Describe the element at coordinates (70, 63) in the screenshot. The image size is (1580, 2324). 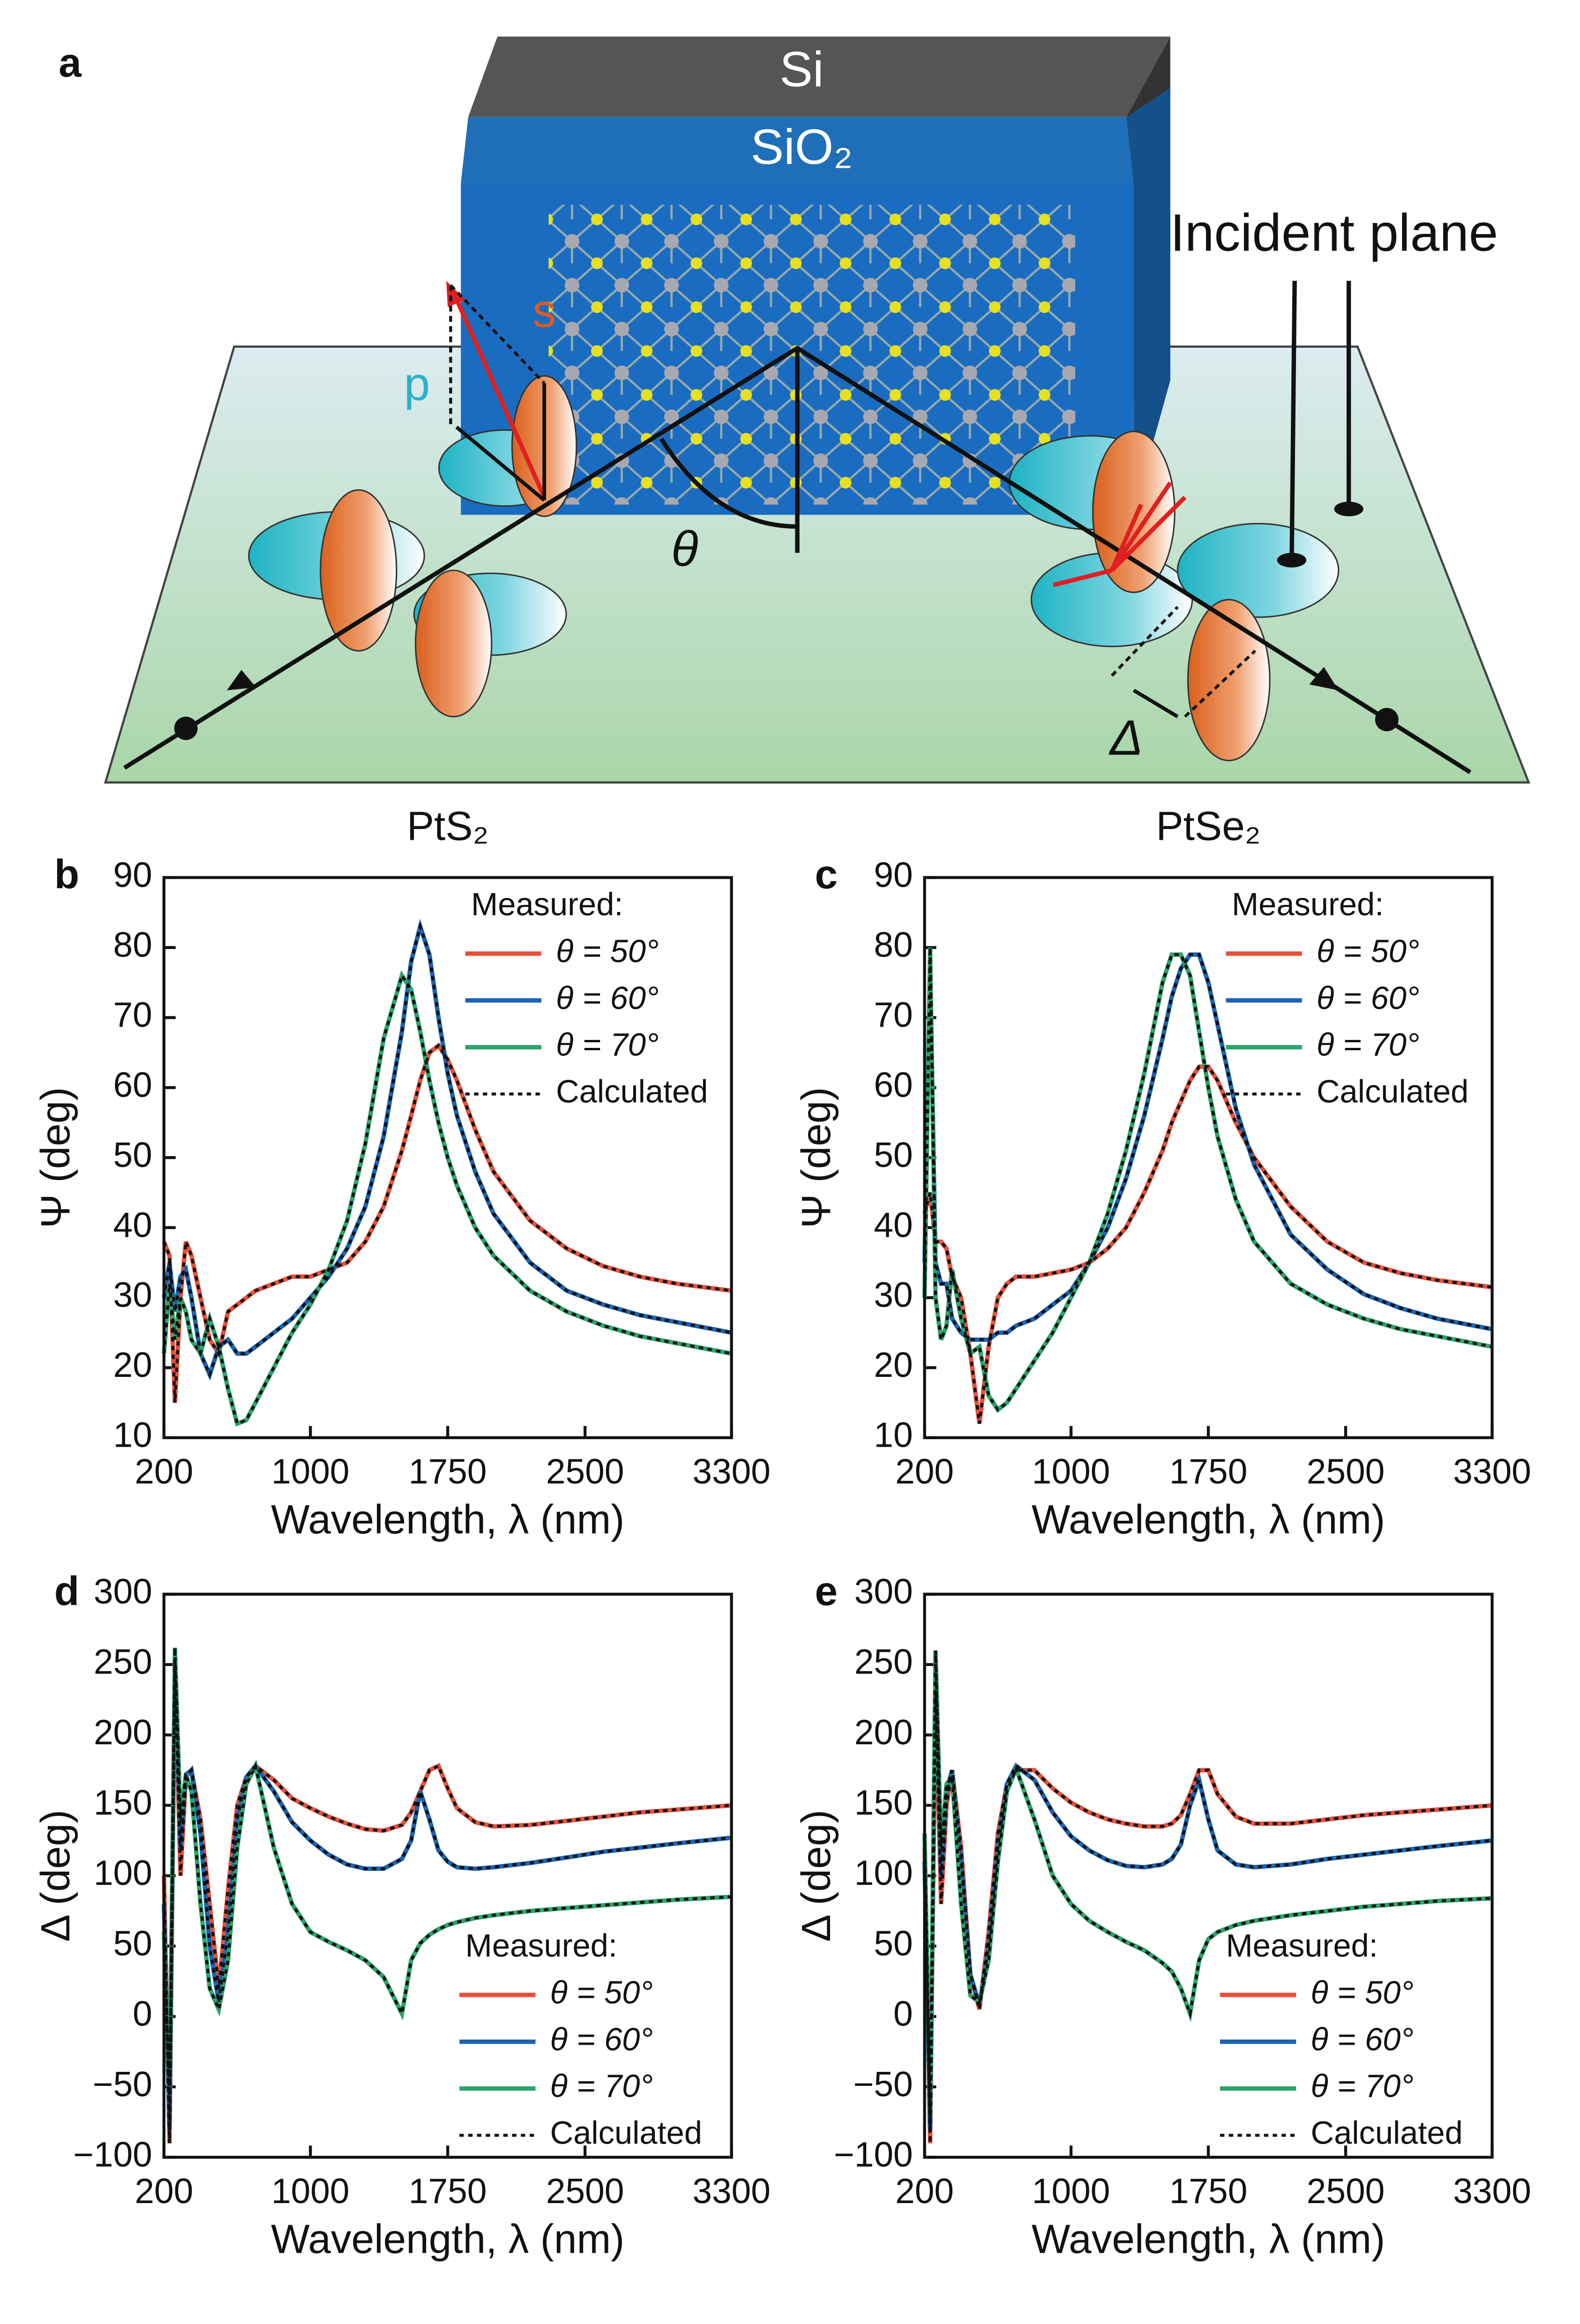
I see `panel-label: a` at that location.